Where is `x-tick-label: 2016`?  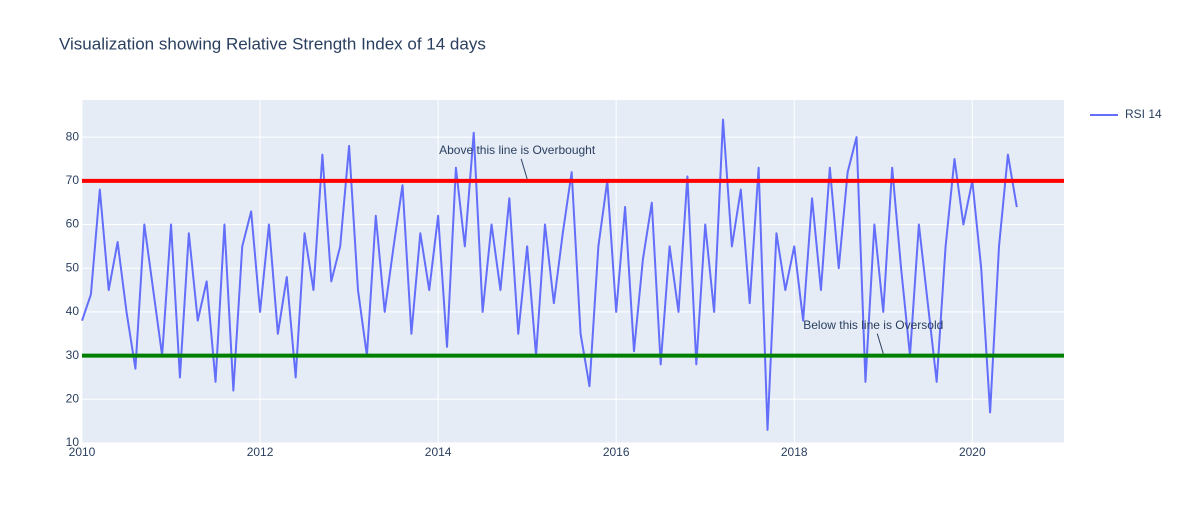
x-tick-label: 2016 is located at coordinates (616, 452).